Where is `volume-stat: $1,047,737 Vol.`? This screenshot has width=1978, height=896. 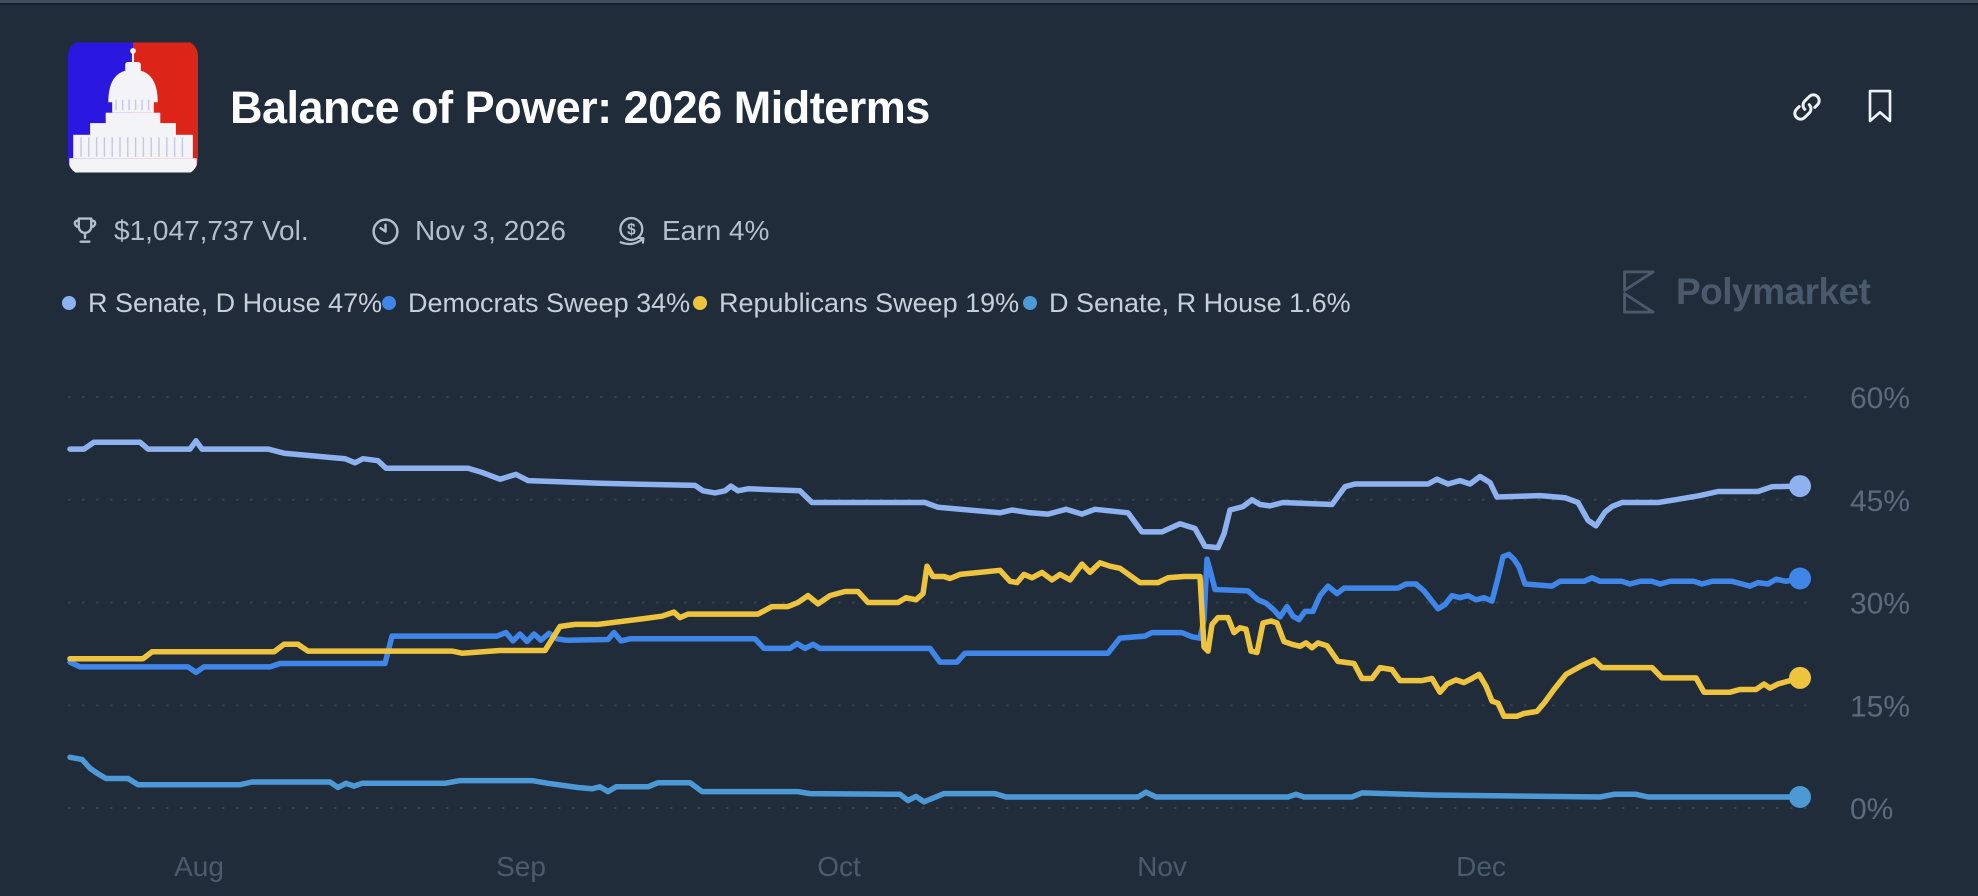 volume-stat: $1,047,737 Vol. is located at coordinates (189, 231).